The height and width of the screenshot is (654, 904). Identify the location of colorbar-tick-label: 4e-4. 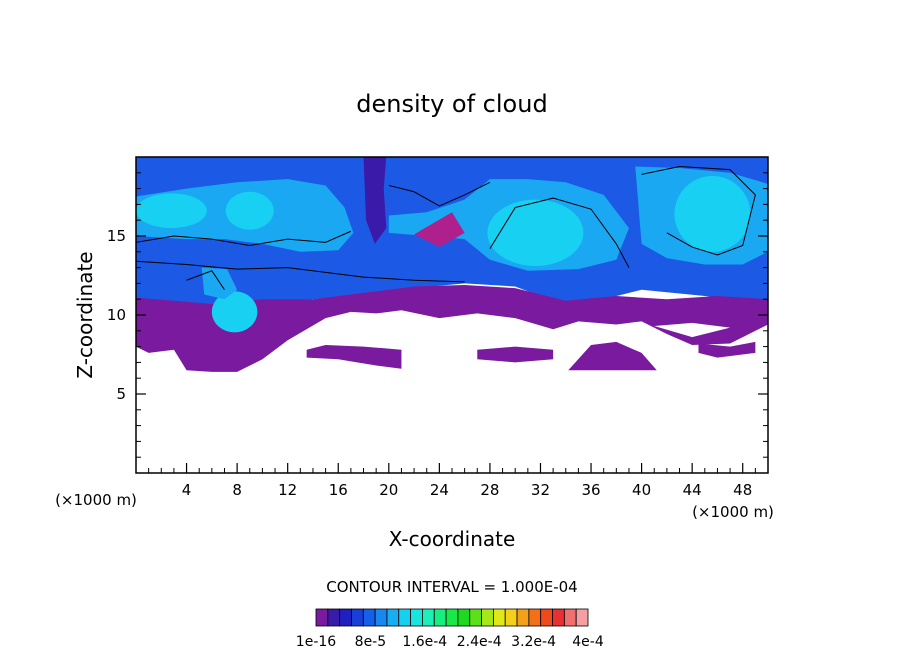
(588, 642).